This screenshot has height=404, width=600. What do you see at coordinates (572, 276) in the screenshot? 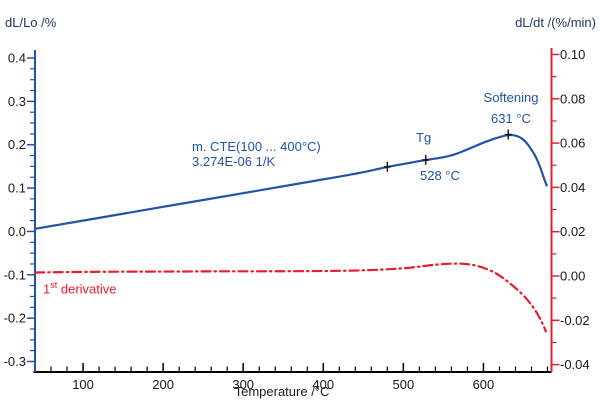
I see `right-tick-label: 0.00` at bounding box center [572, 276].